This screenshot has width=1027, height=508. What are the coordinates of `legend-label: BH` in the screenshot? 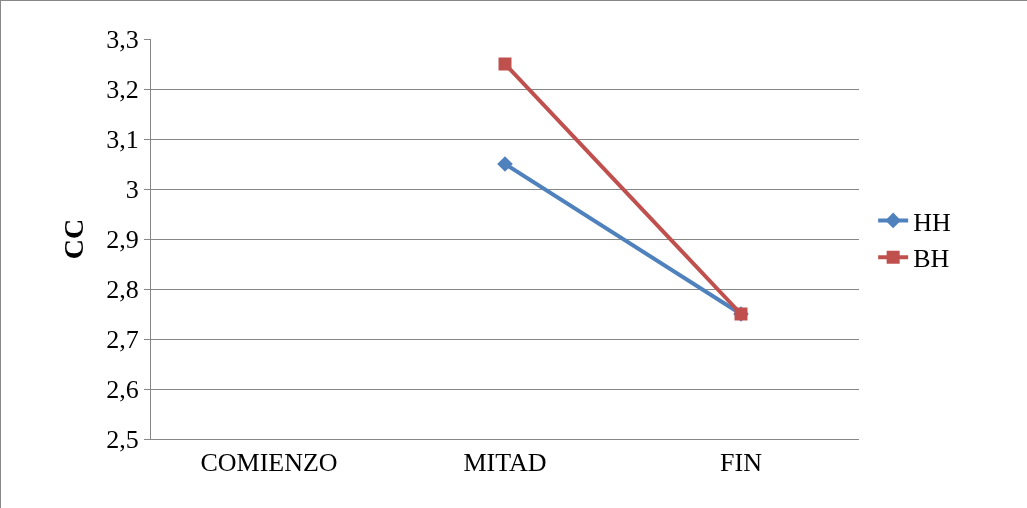 It's located at (931, 259).